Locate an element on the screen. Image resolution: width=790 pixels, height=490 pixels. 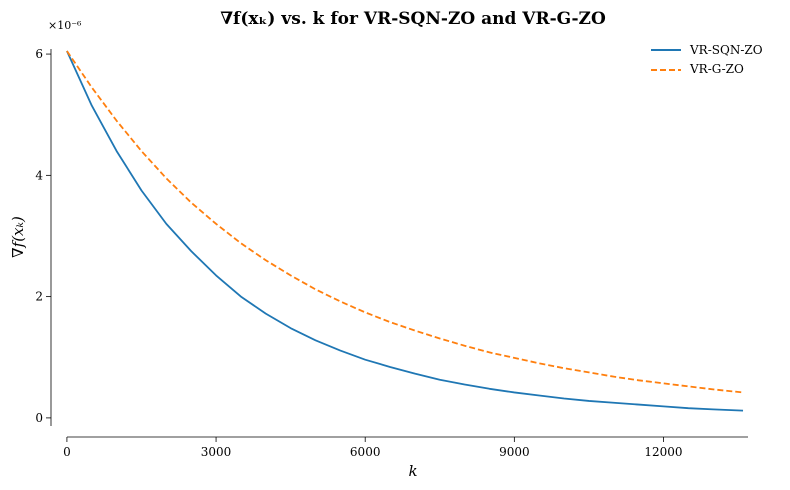
legend-label-vr-g-zo: VR-G-ZO is located at coordinates (716, 69).